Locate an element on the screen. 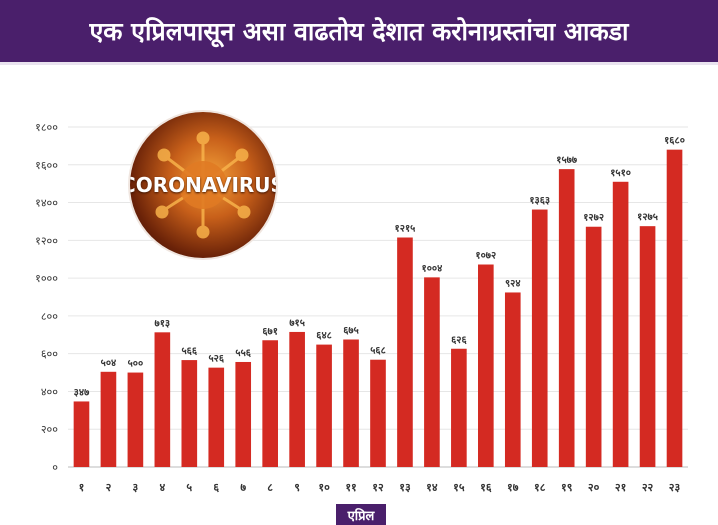 This screenshot has width=718, height=525. y-tick-label: १६०० is located at coordinates (46, 165).